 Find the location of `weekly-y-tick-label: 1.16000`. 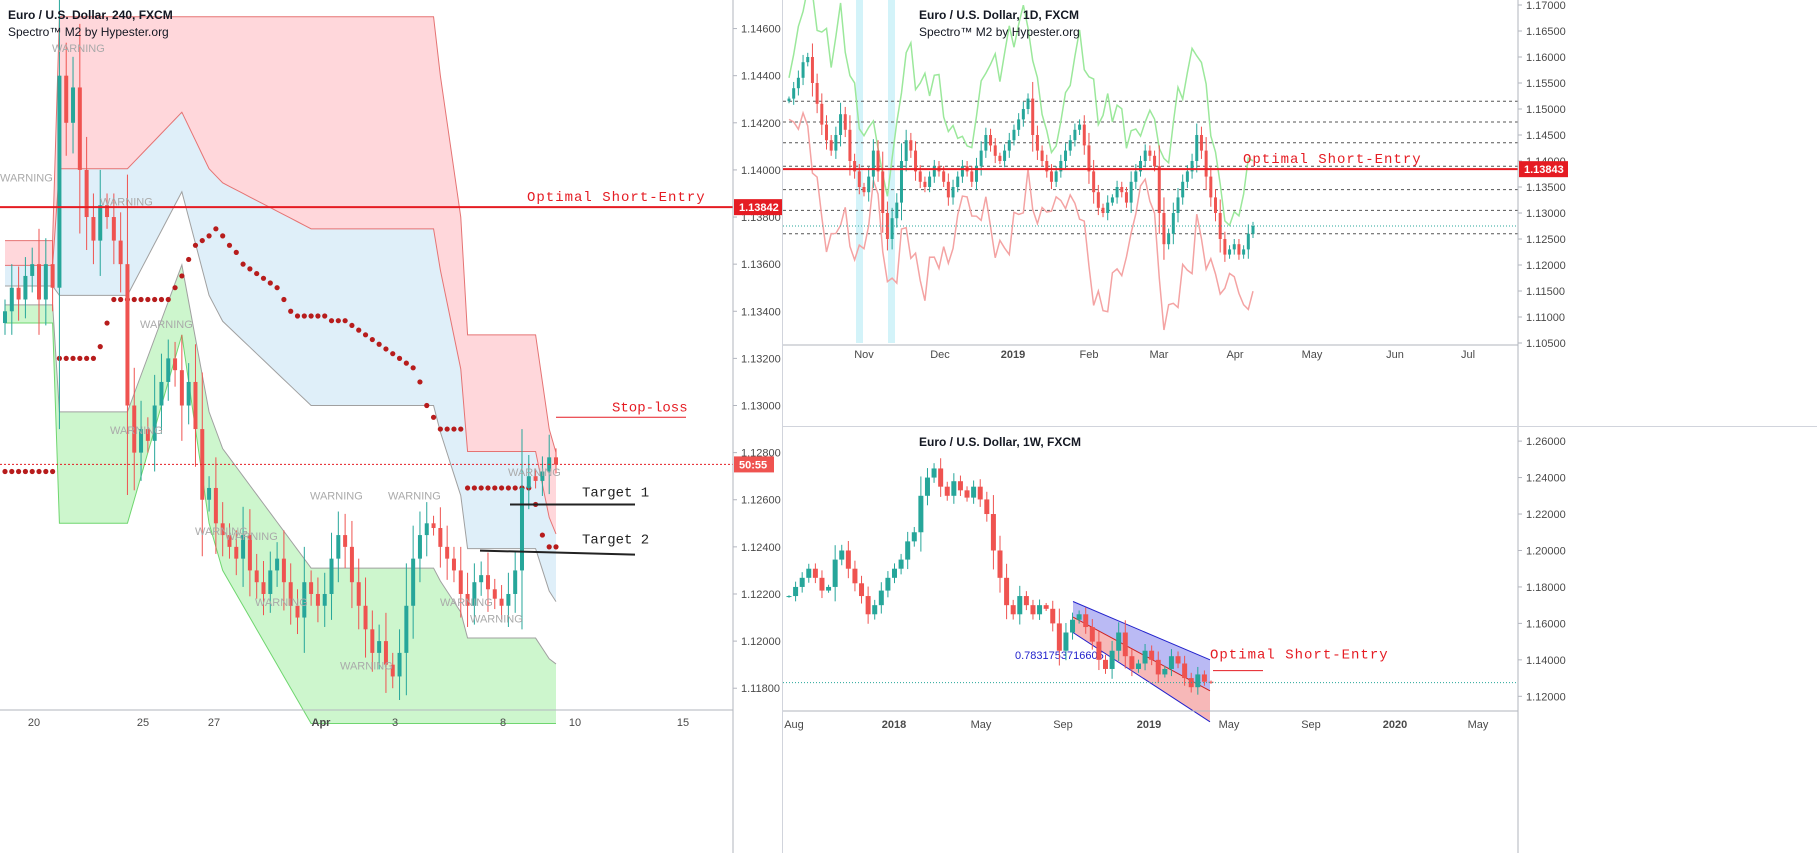

weekly-y-tick-label: 1.16000 is located at coordinates (1546, 624).